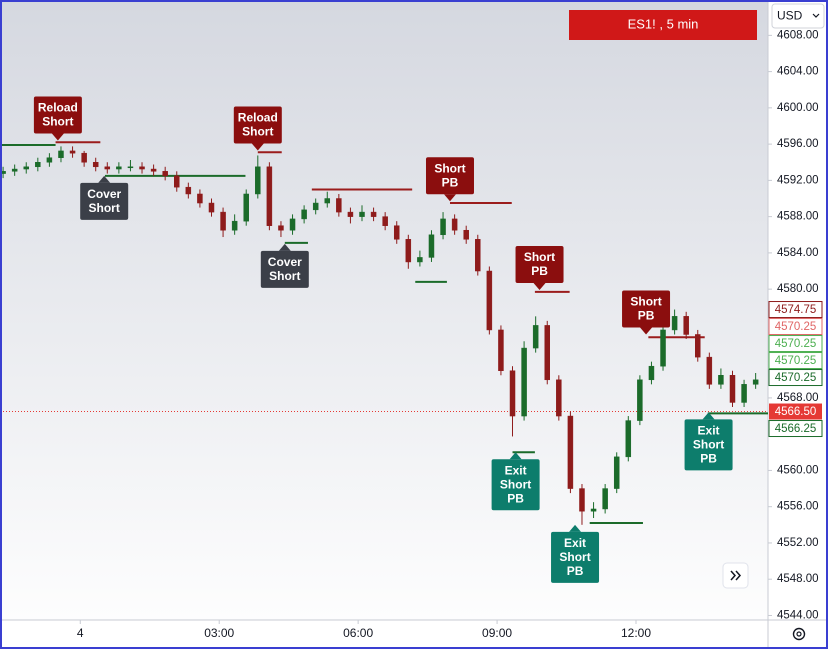  Describe the element at coordinates (798, 543) in the screenshot. I see `y-tick-label: 4552.00` at that location.